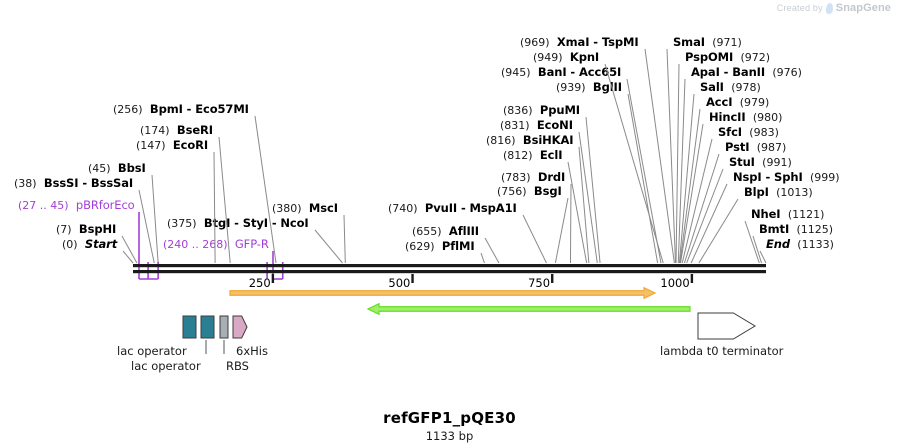  Describe the element at coordinates (518, 110) in the screenshot. I see `label-position: (836)` at that location.